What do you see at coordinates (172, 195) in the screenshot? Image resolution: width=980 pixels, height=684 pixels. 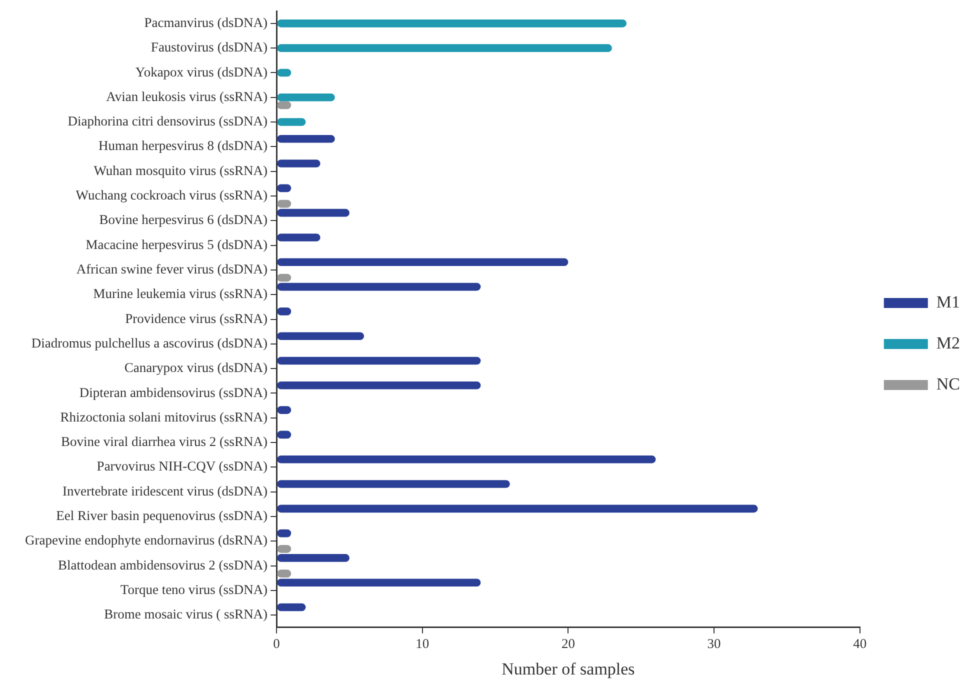 I see `y-tick-label: Wuchang cockroach virus (ssRNA)` at bounding box center [172, 195].